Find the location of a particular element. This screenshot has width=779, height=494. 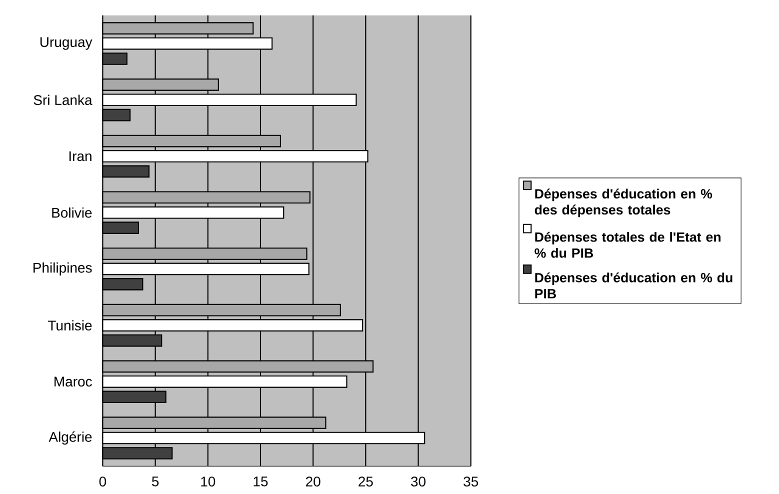

legend-label: Dépenses d'éducation en % du PIB is located at coordinates (633, 285).